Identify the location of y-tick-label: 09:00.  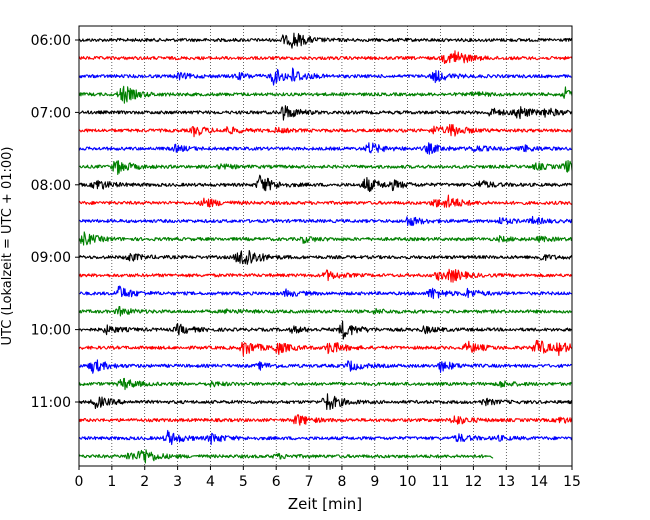
(51, 258).